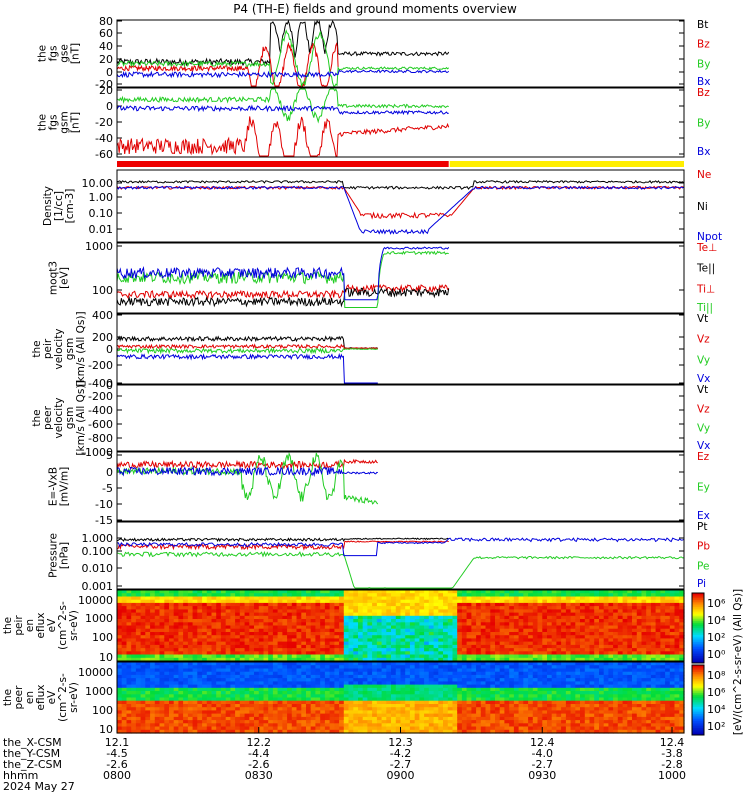  What do you see at coordinates (705, 289) in the screenshot?
I see `legend-temperature-2: Ti⊥` at bounding box center [705, 289].